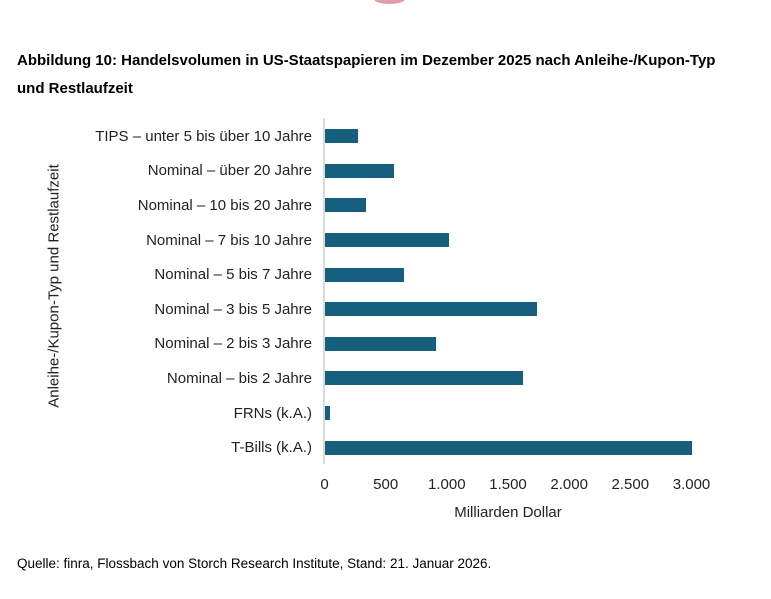  Describe the element at coordinates (569, 484) in the screenshot. I see `x-tick-label: 2.000` at that location.